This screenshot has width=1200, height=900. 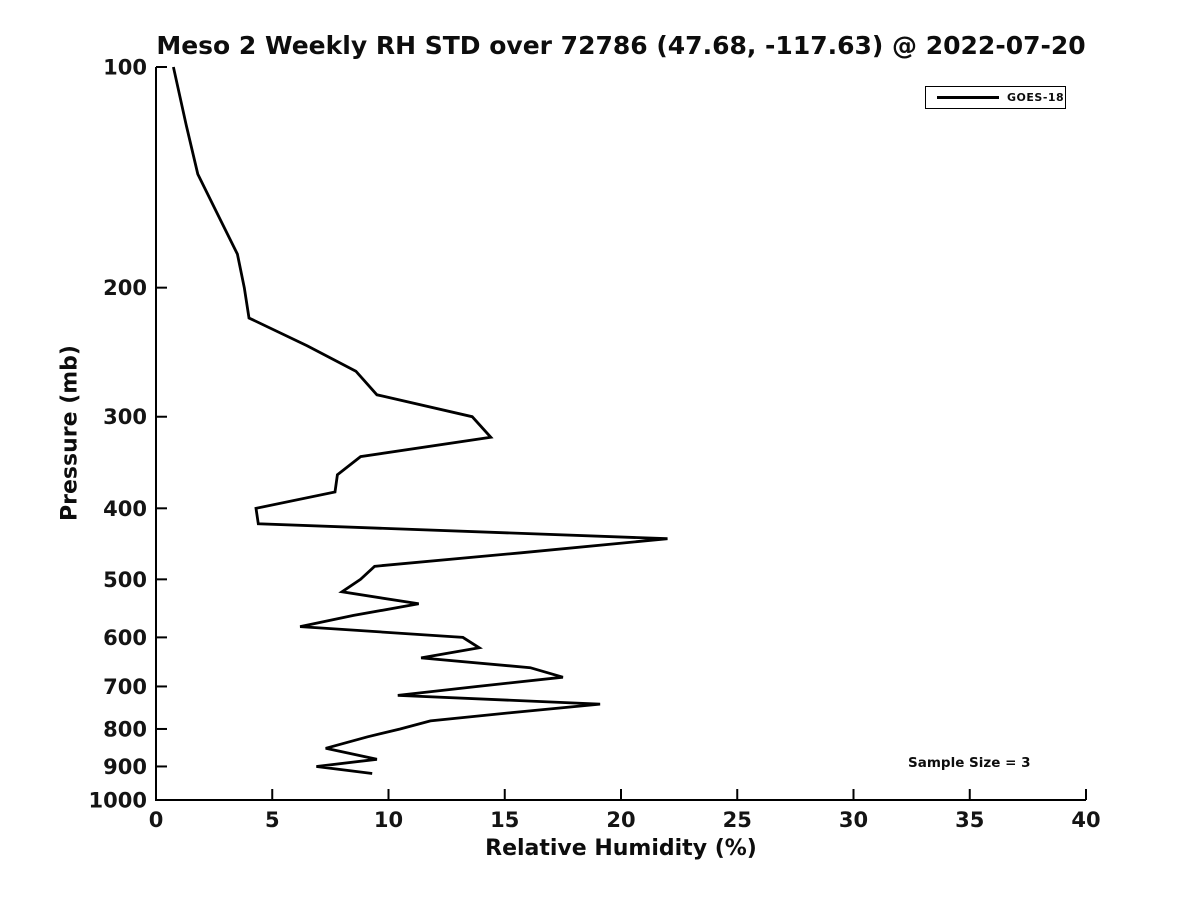 I want to click on x-tick-label: 25, so click(x=737, y=820).